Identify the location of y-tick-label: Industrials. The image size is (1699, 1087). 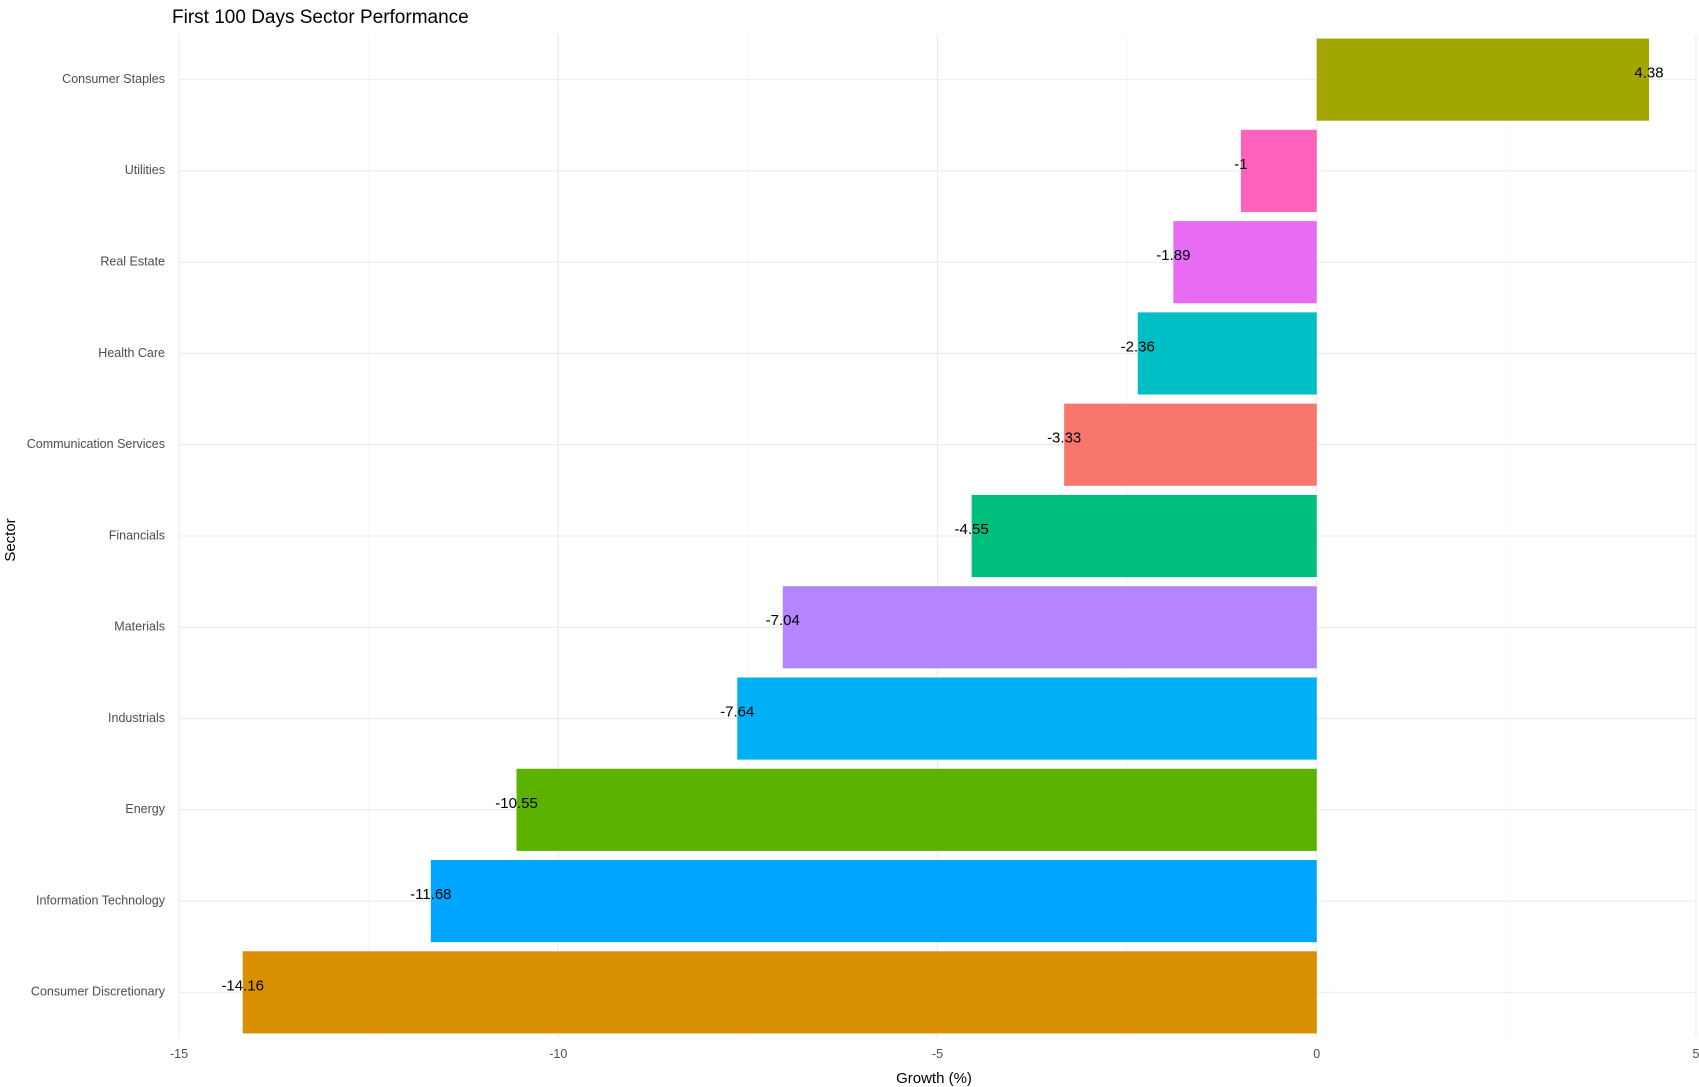
(136, 718).